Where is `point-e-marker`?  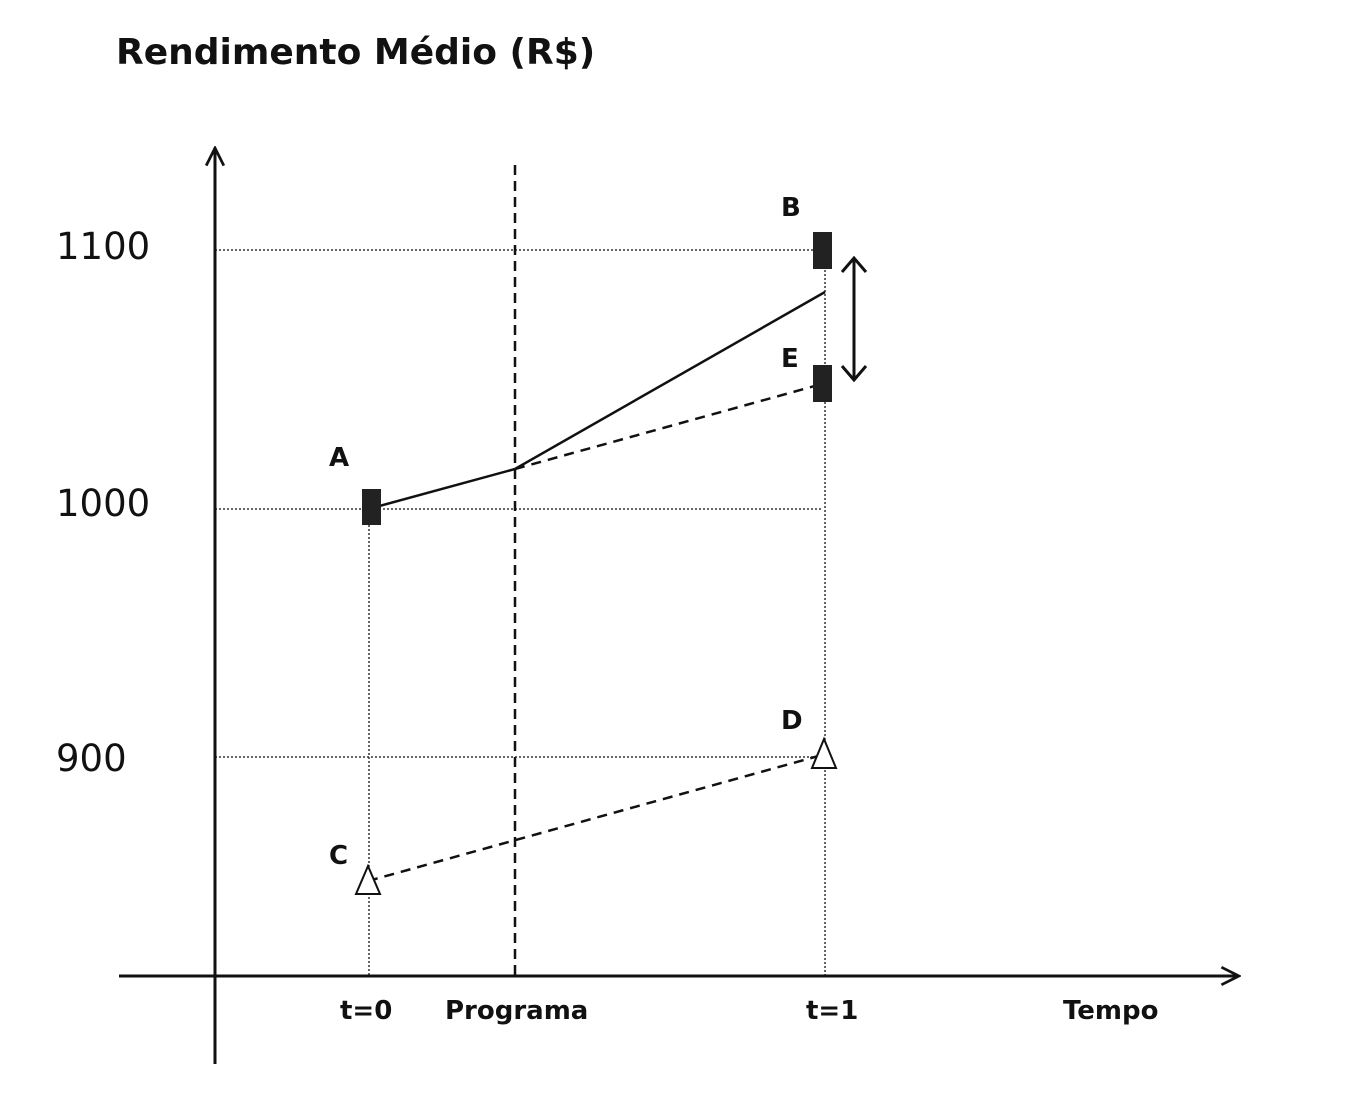 point-e-marker is located at coordinates (822, 383).